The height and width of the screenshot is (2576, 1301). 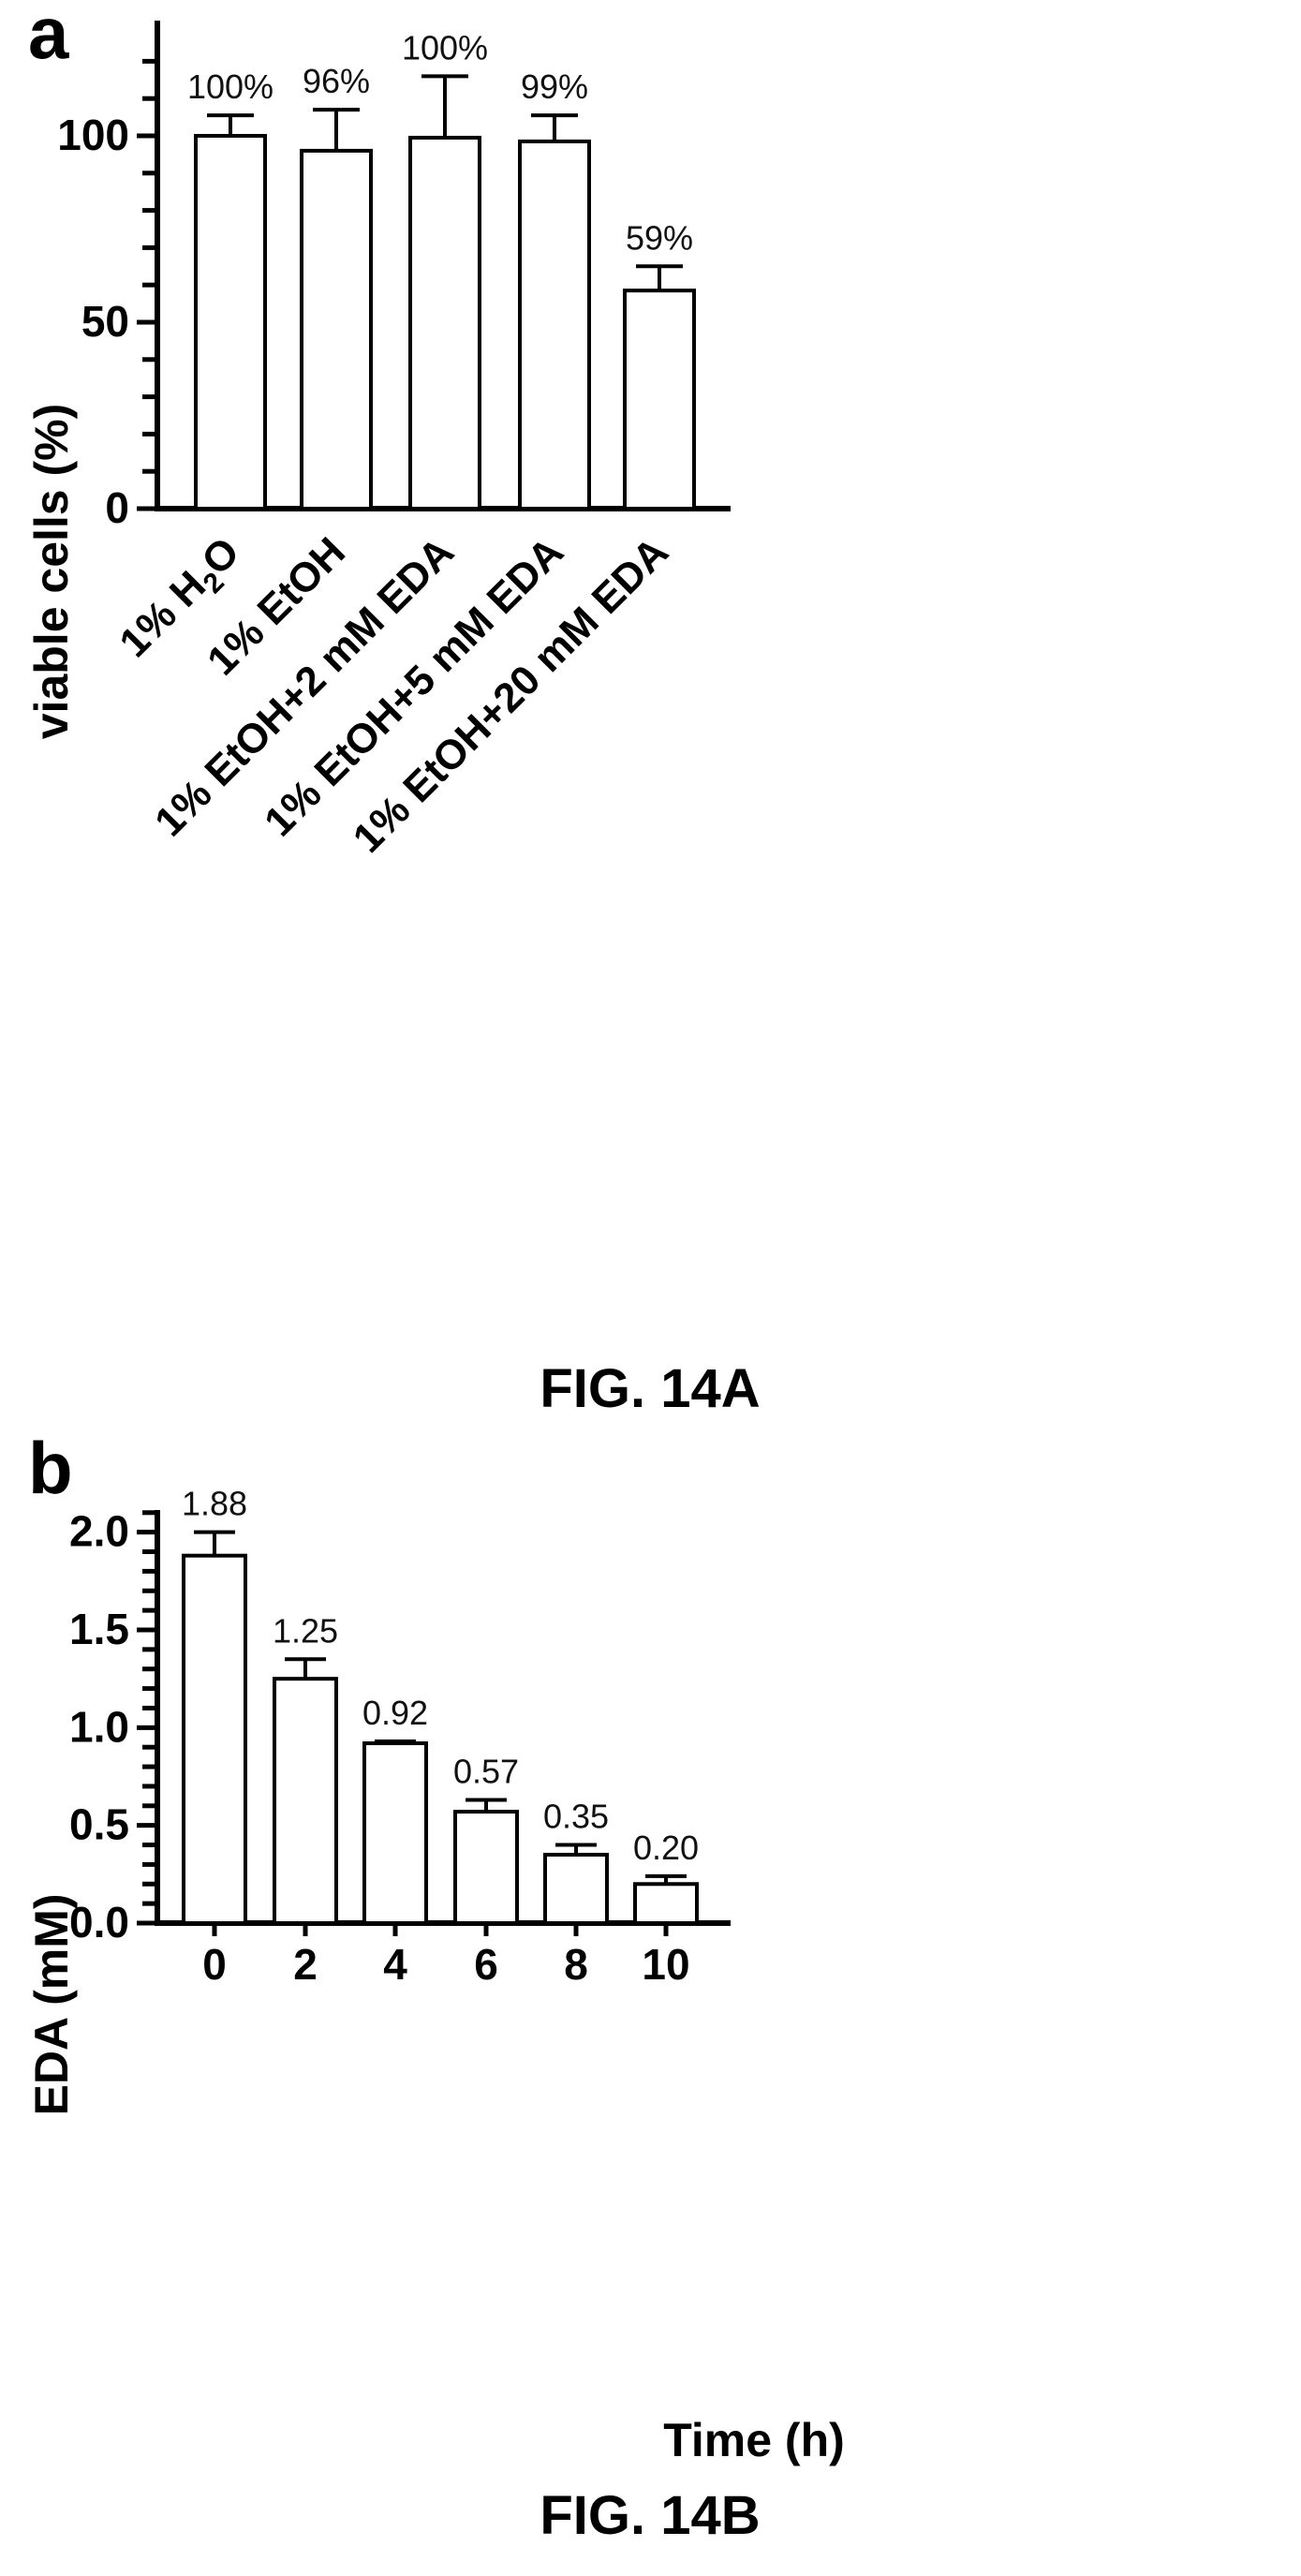 What do you see at coordinates (395, 1713) in the screenshot?
I see `data-label-b: 0.92` at bounding box center [395, 1713].